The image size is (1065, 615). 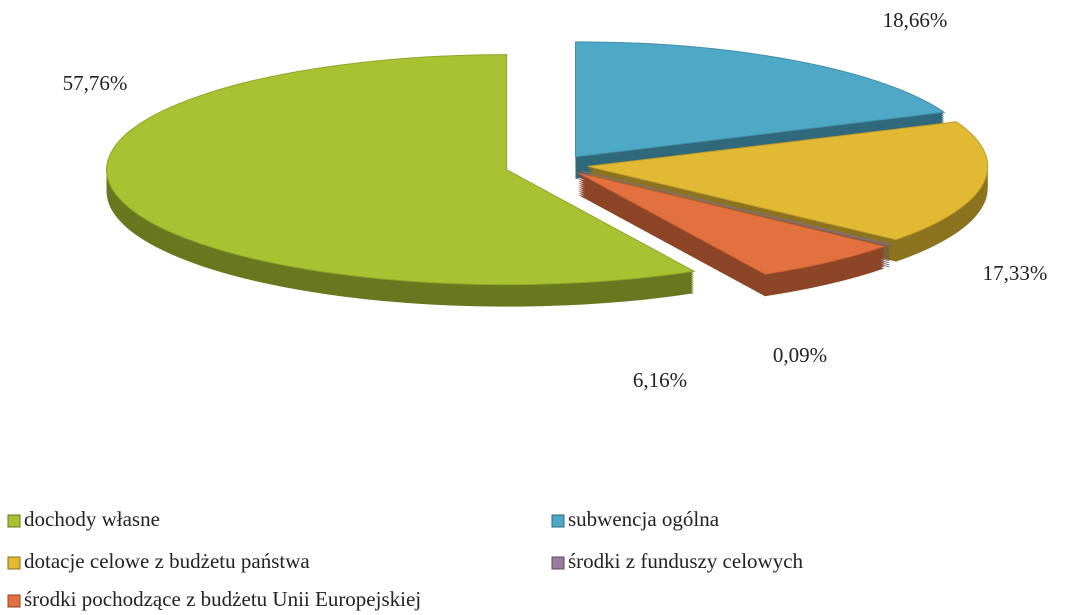 I want to click on data-label: 17,33%, so click(x=1015, y=273).